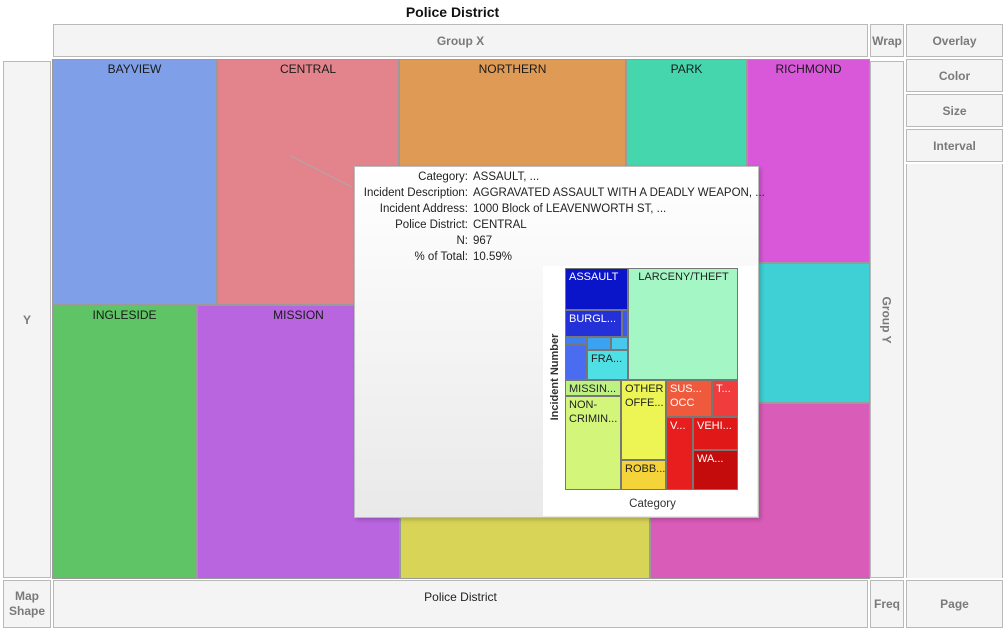 The height and width of the screenshot is (631, 1007). Describe the element at coordinates (954, 145) in the screenshot. I see `interval-zone: Interval` at that location.